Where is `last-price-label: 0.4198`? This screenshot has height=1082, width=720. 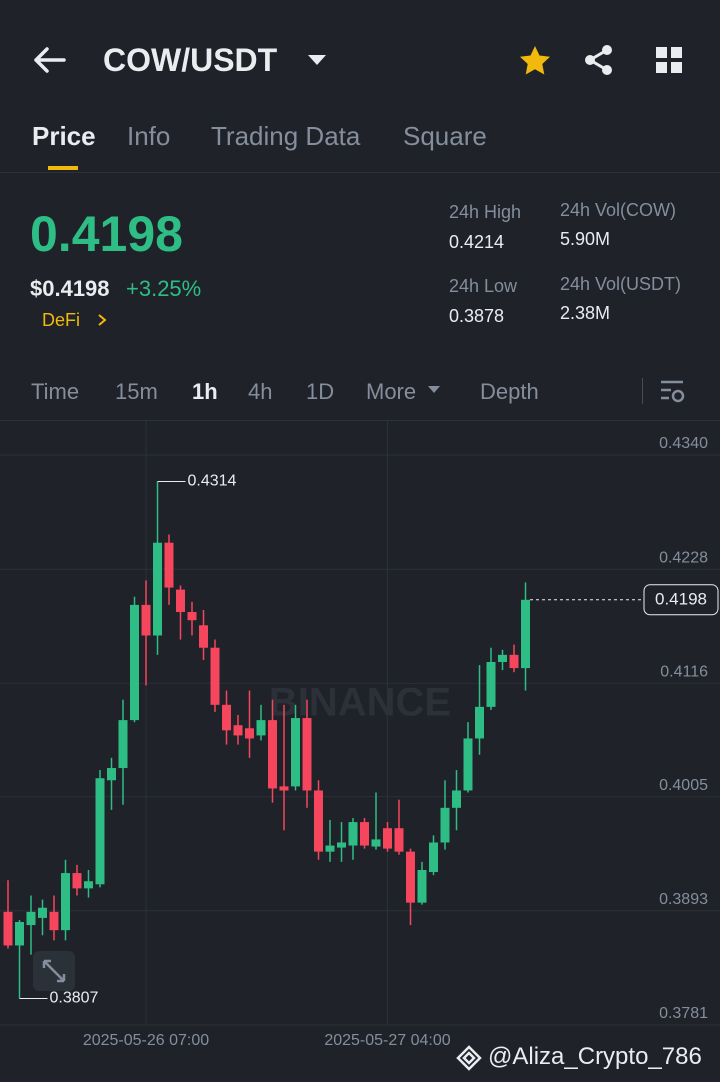 last-price-label: 0.4198 is located at coordinates (681, 598).